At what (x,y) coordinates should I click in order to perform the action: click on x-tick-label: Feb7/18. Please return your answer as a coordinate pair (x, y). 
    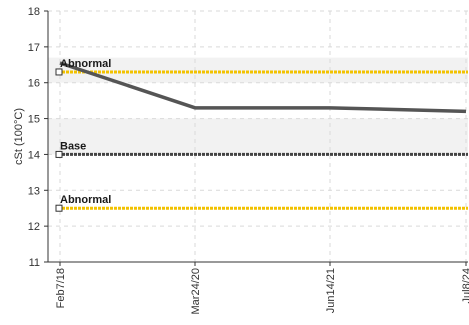
    Looking at the image, I should click on (61, 288).